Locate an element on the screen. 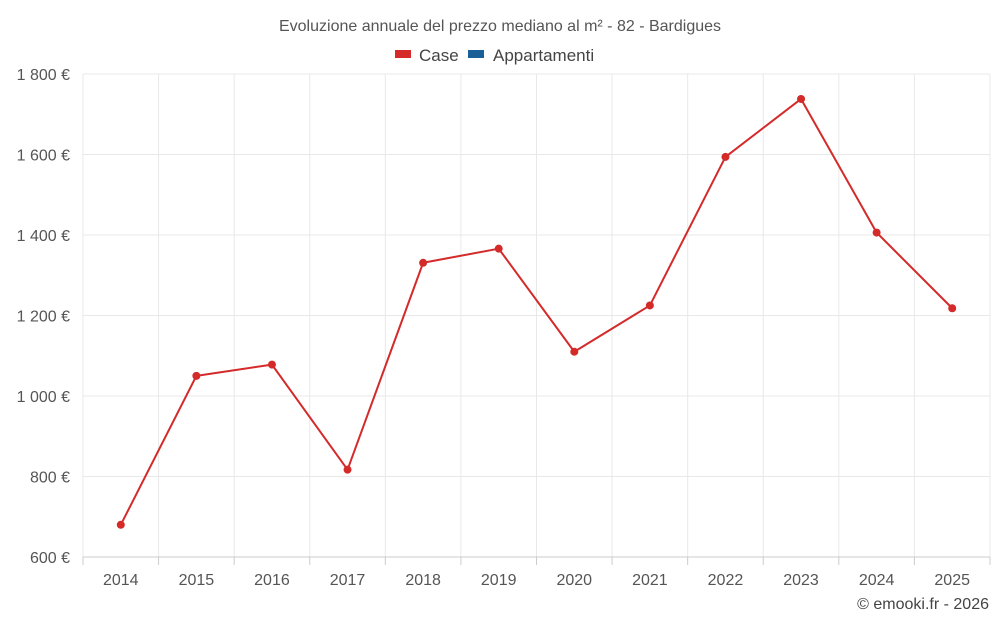 Image resolution: width=1000 pixels, height=625 pixels. y-tick-label: 800 € is located at coordinates (50, 478).